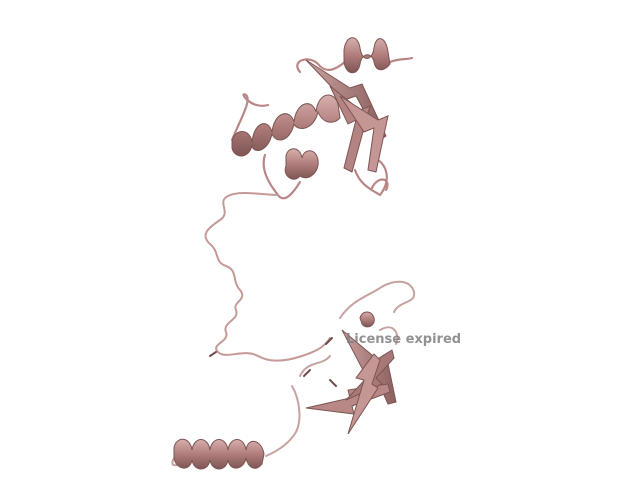  What do you see at coordinates (367, 319) in the screenshot?
I see `lower-small-helix` at bounding box center [367, 319].